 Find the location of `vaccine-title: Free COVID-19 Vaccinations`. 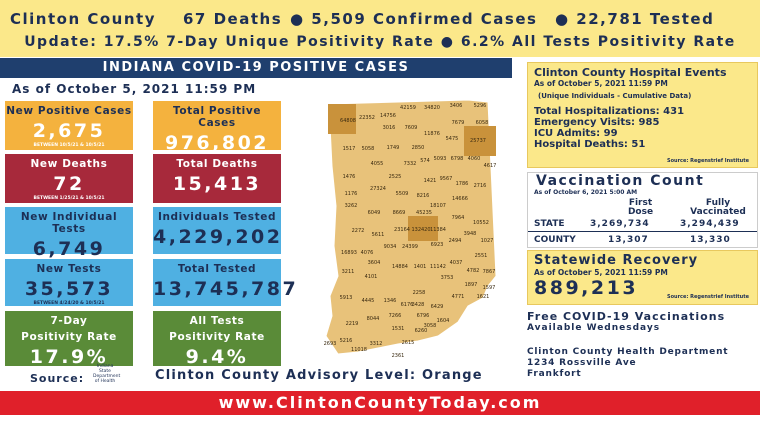

vaccine-title: Free COVID-19 Vaccinations is located at coordinates (626, 316).